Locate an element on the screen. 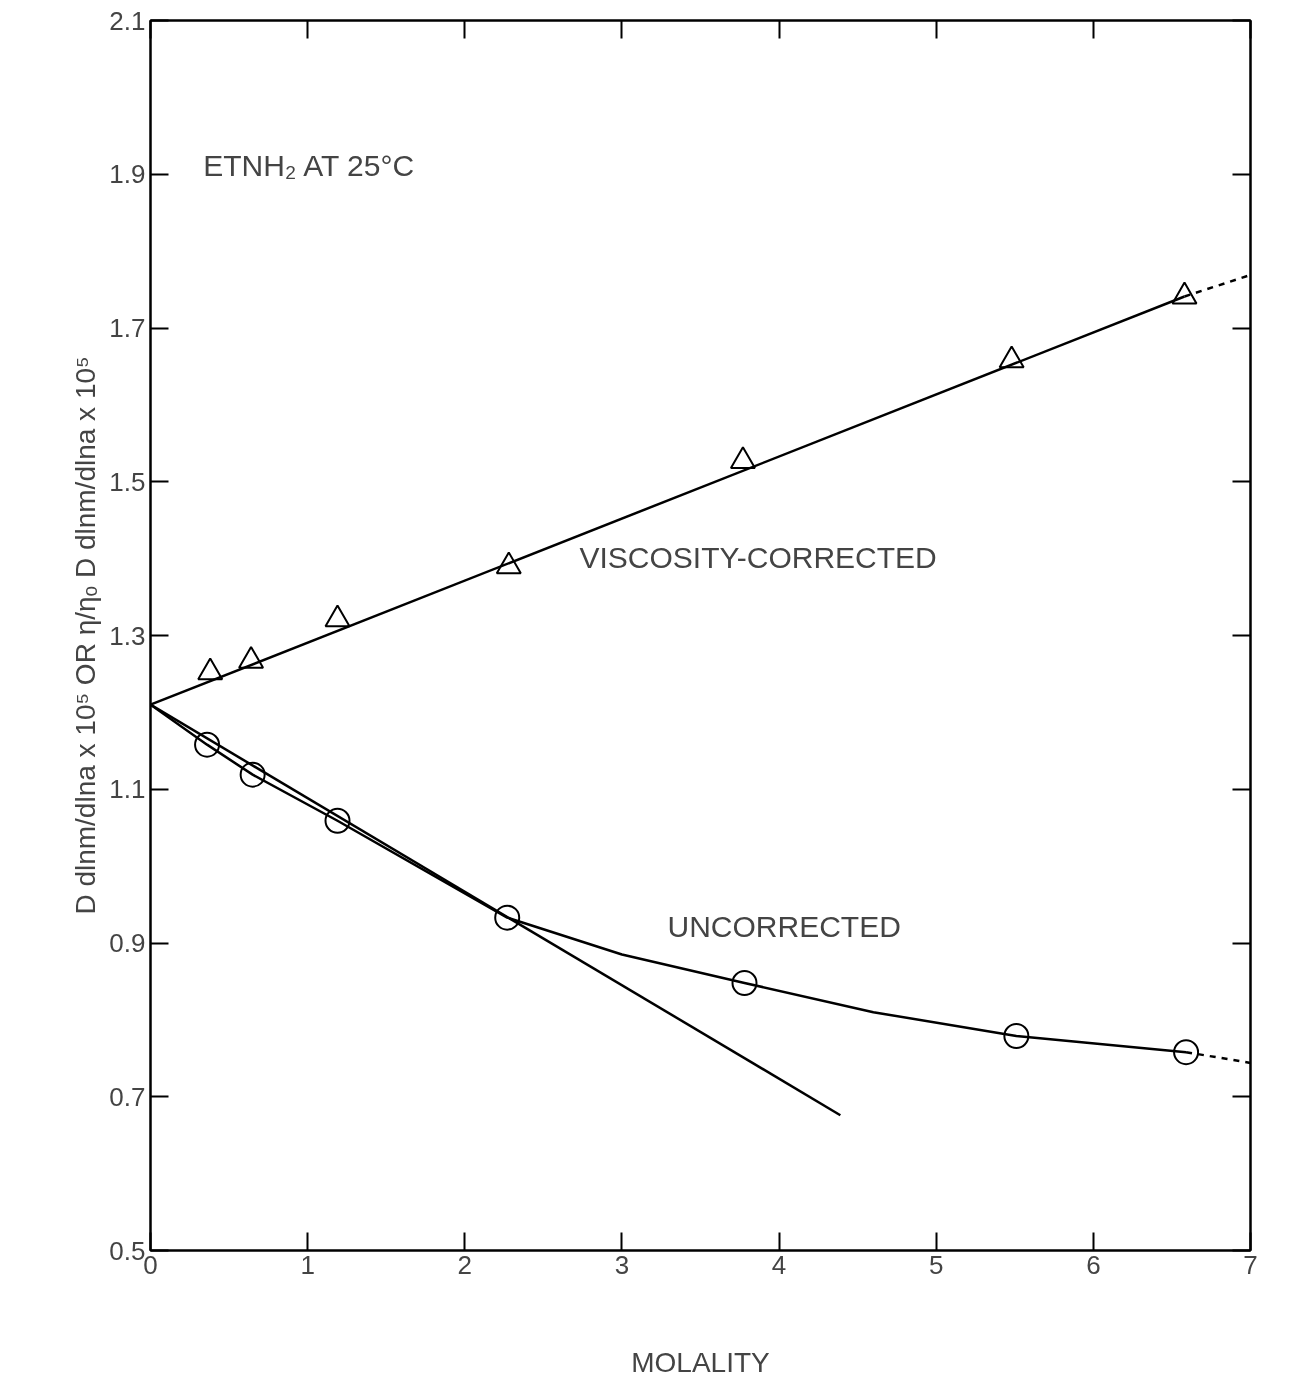 The height and width of the screenshot is (1399, 1290). x-tick-label: 3 is located at coordinates (622, 1264).